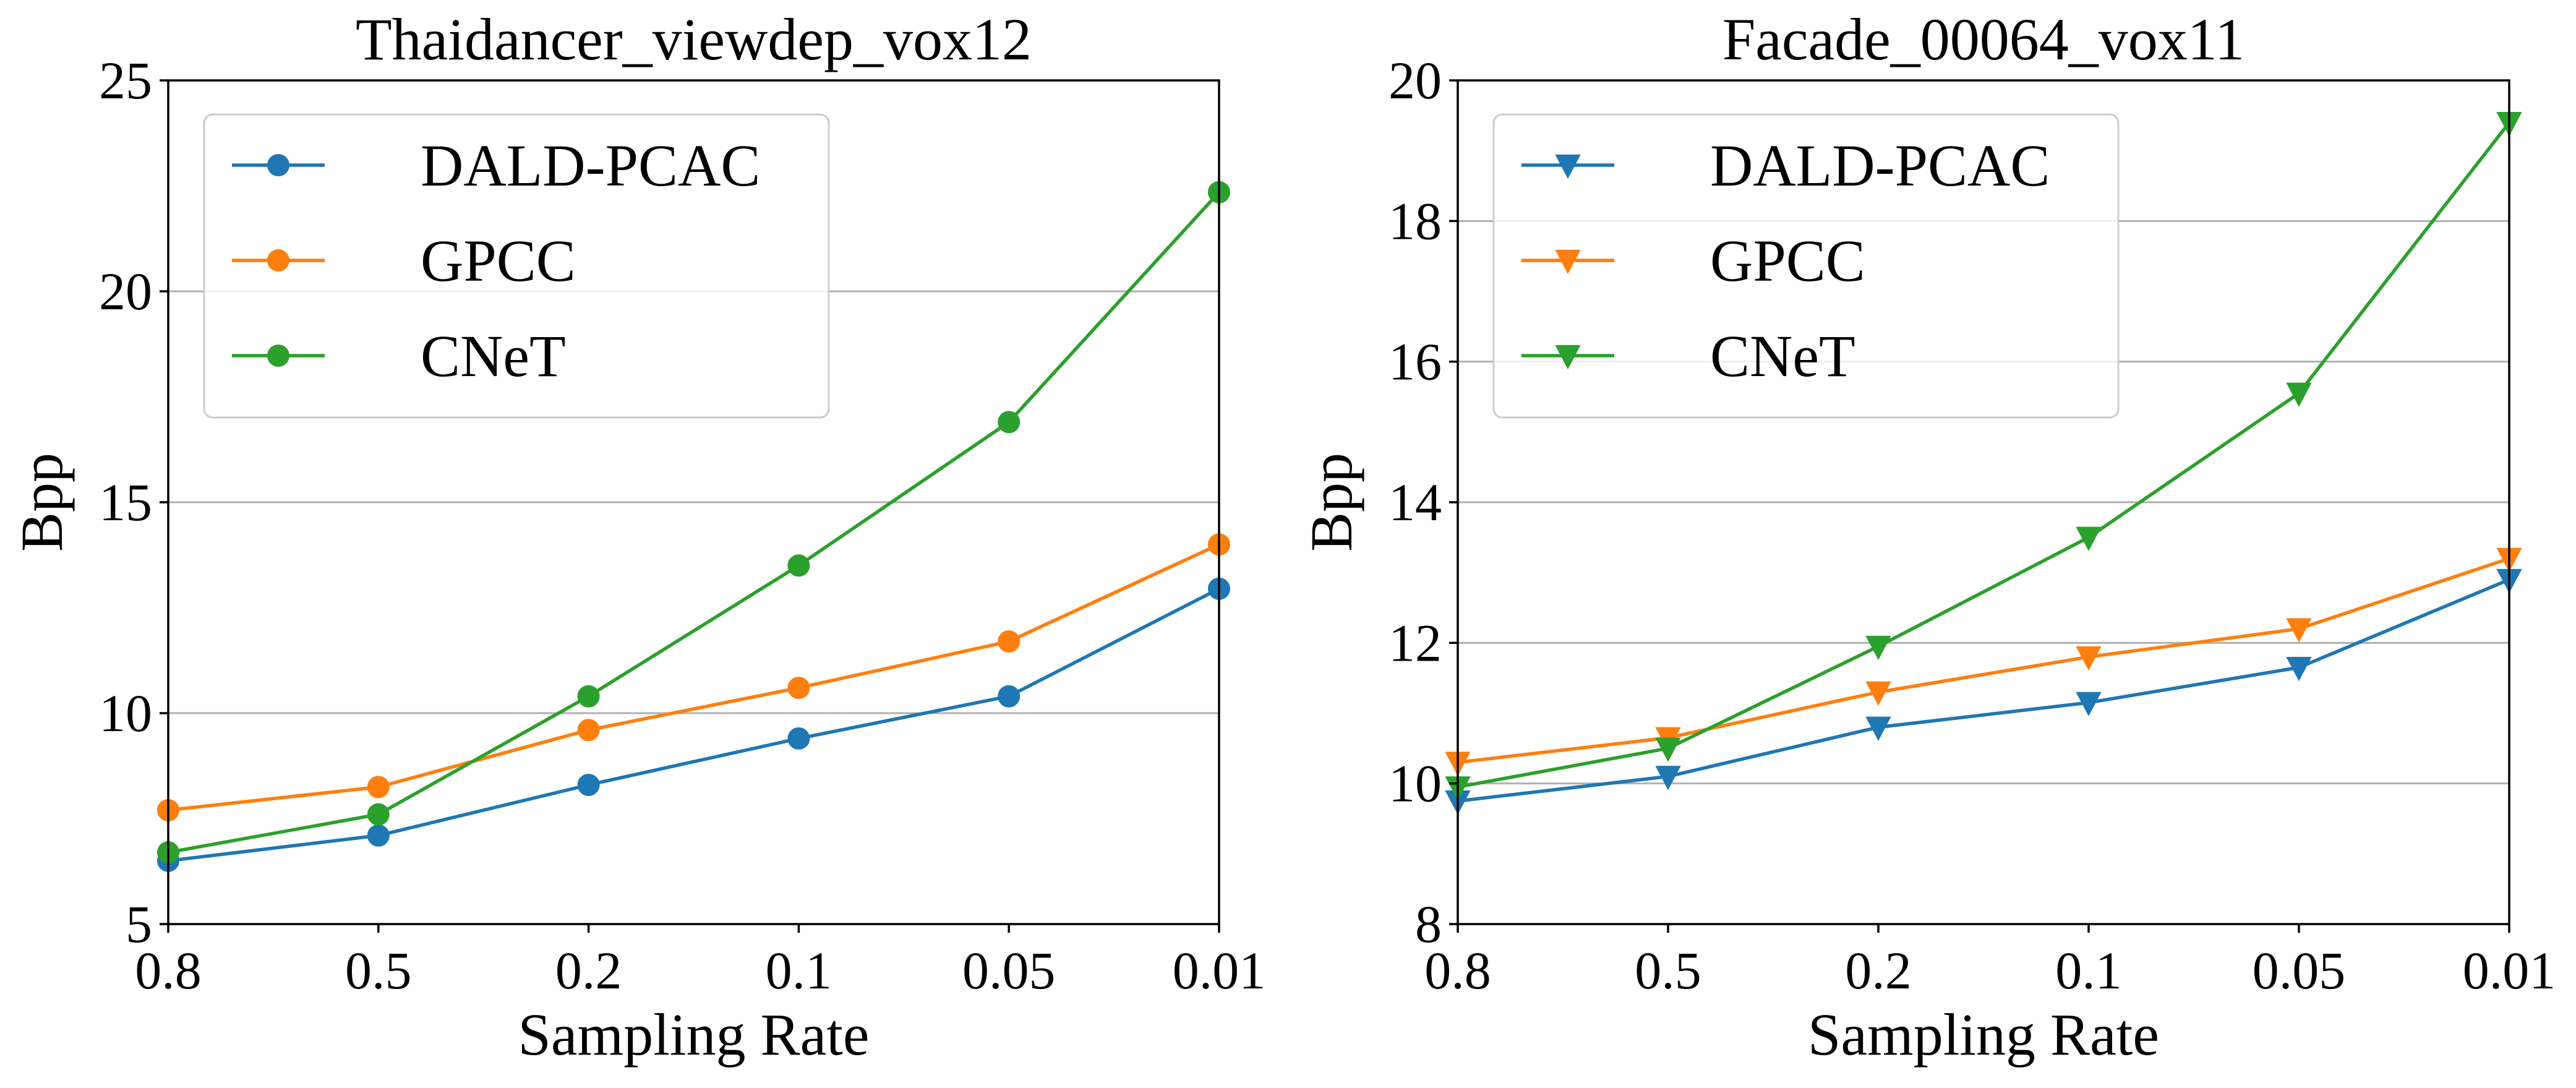  I want to click on y-tick-label: 16, so click(1415, 362).